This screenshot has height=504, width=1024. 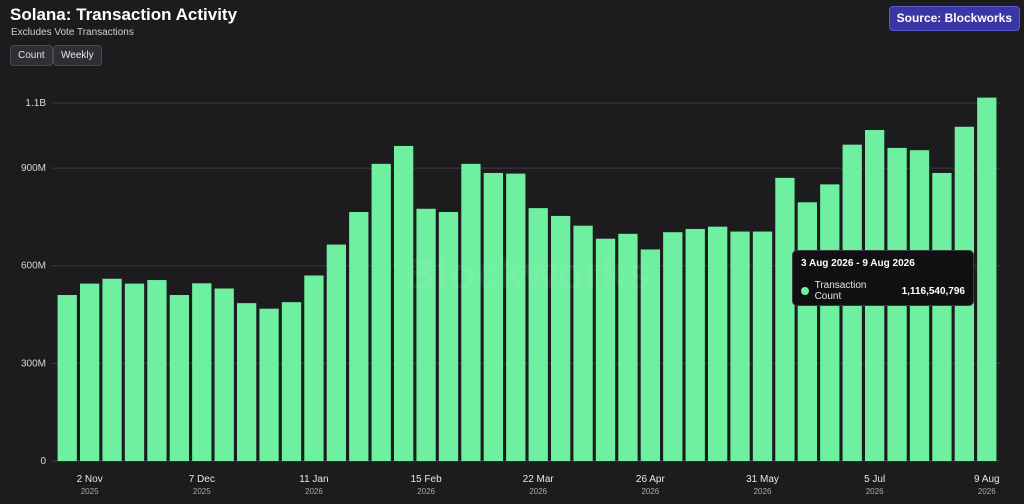 I want to click on tooltip-series-label: Transaction Count, so click(x=840, y=291).